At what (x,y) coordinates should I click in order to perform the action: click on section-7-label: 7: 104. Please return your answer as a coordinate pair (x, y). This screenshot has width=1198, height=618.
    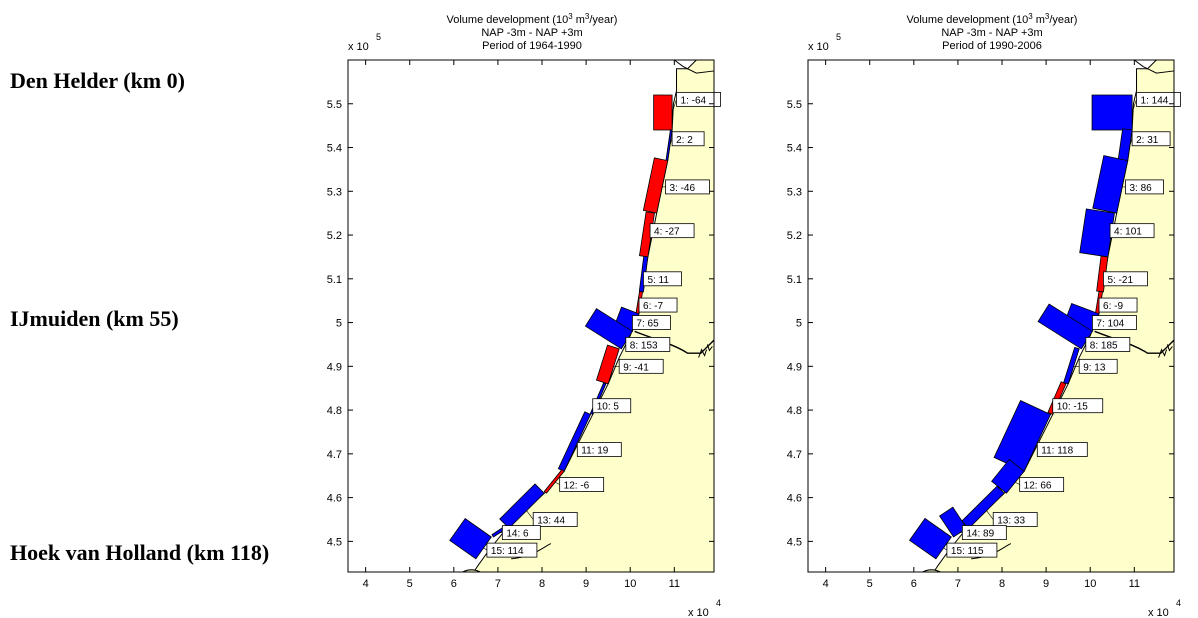
    Looking at the image, I should click on (1110, 324).